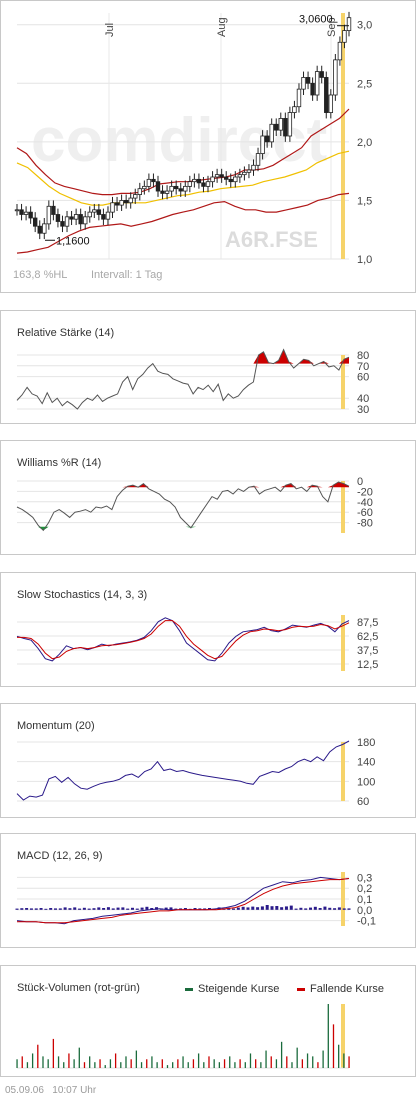 The height and width of the screenshot is (1098, 417). What do you see at coordinates (367, 637) in the screenshot?
I see `y-tick-label: 62,5` at bounding box center [367, 637].